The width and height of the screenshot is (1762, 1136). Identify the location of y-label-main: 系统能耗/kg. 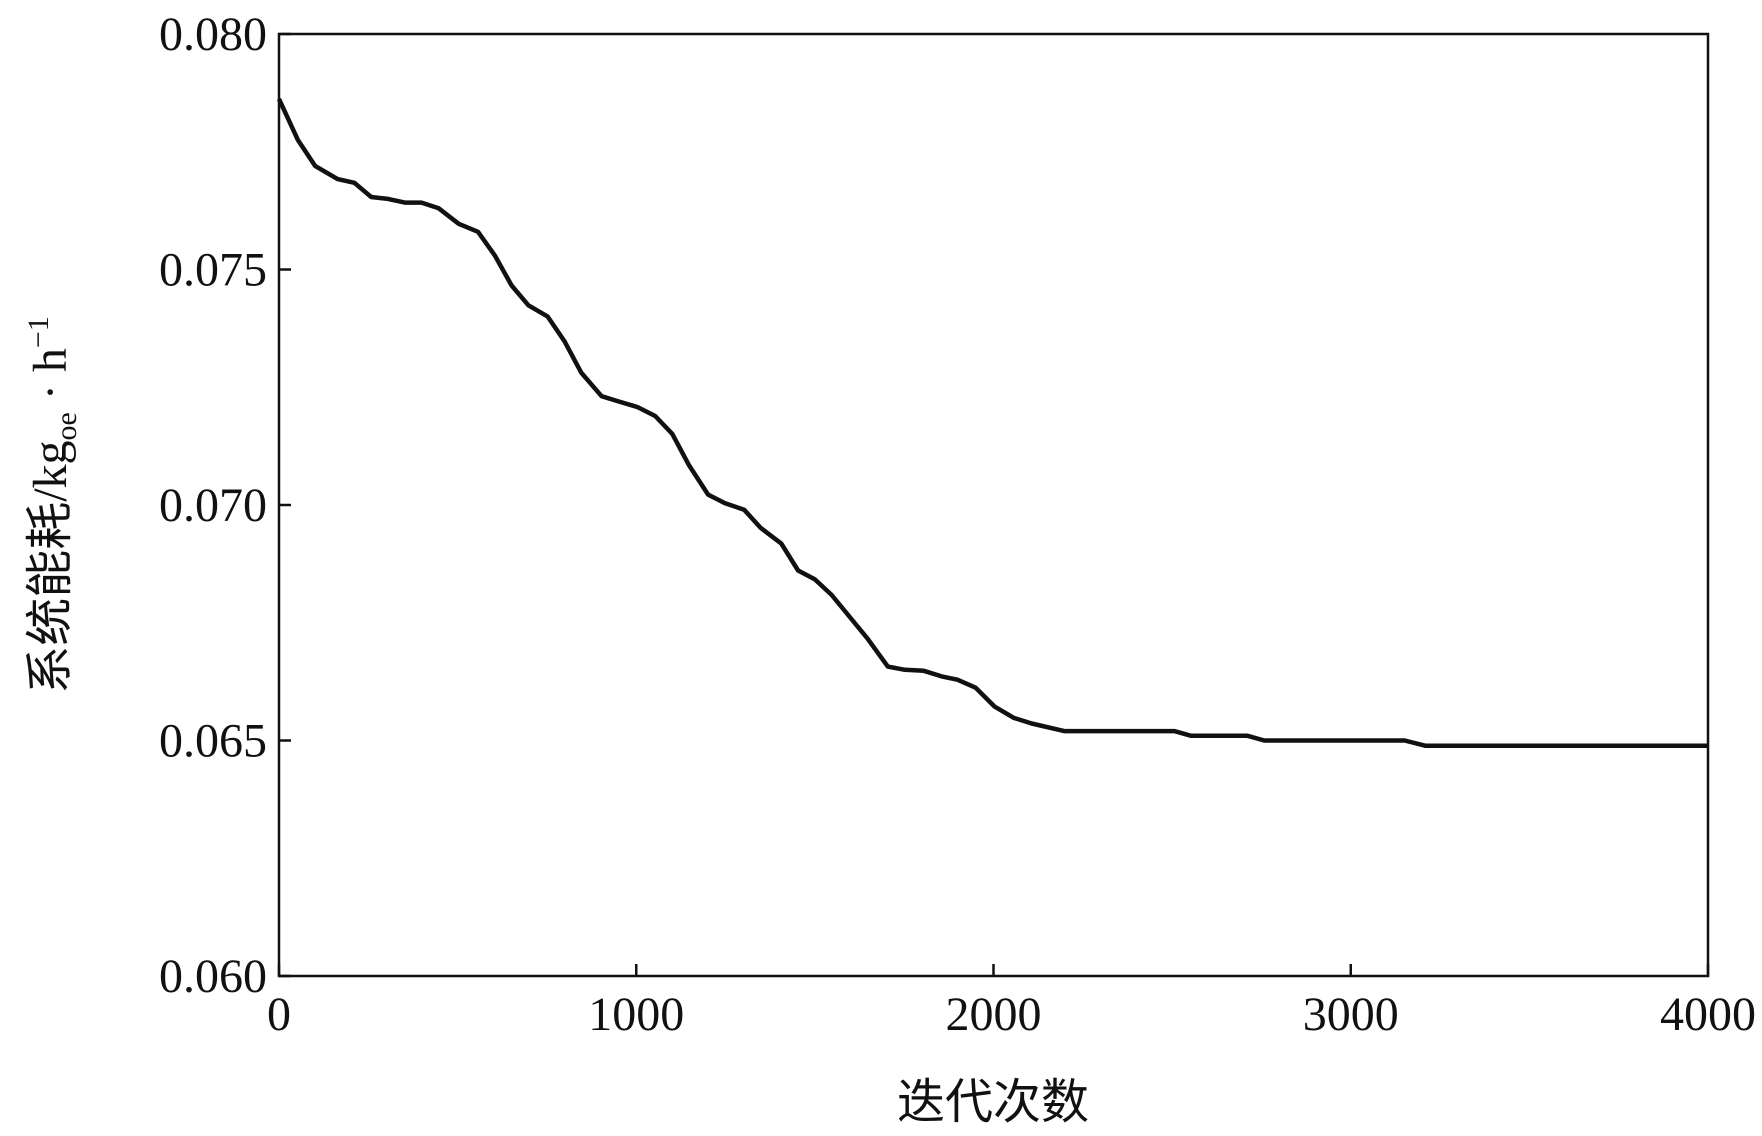
(50, 566).